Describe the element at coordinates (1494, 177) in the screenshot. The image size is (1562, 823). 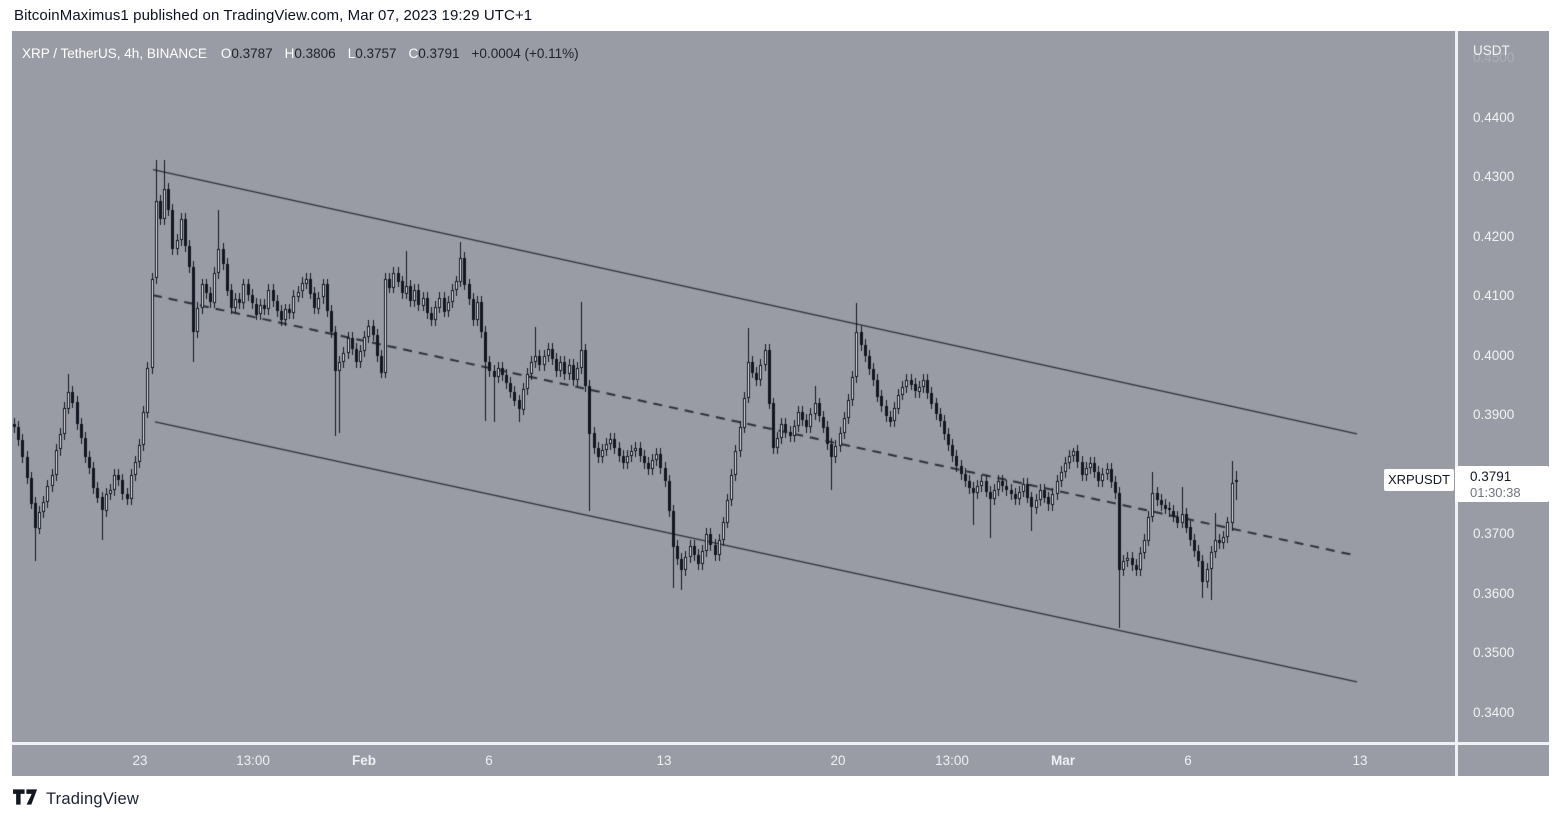
I see `price-tick: 0.4300` at that location.